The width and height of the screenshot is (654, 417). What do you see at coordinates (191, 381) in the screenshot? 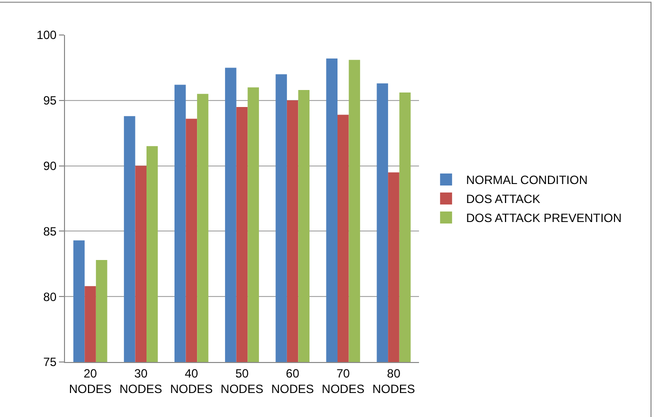
I see `x-tick-label: 40 NODES` at bounding box center [191, 381].